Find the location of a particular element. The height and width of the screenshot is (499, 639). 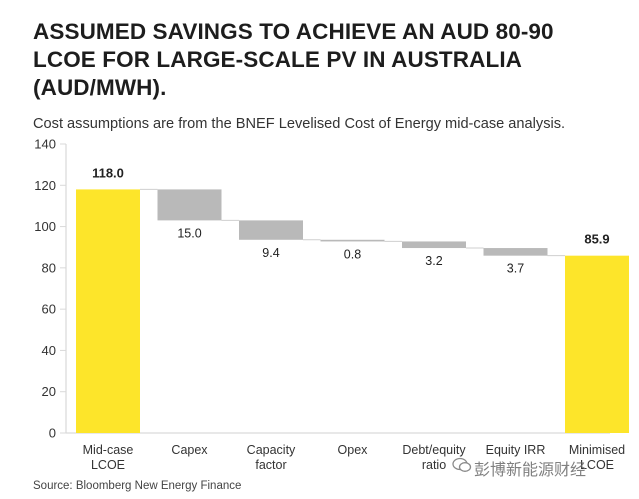

chart-title-line-2: LCOE FOR LARGE-SCALE PV IN AUSTRALIA is located at coordinates (278, 59).